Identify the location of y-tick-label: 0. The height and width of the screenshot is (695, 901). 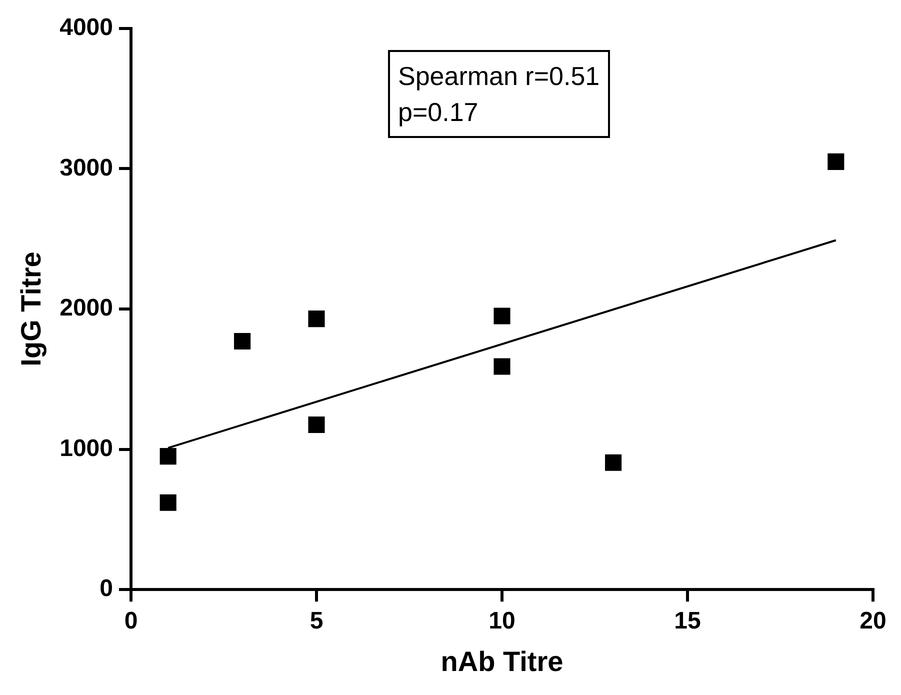
(106, 588).